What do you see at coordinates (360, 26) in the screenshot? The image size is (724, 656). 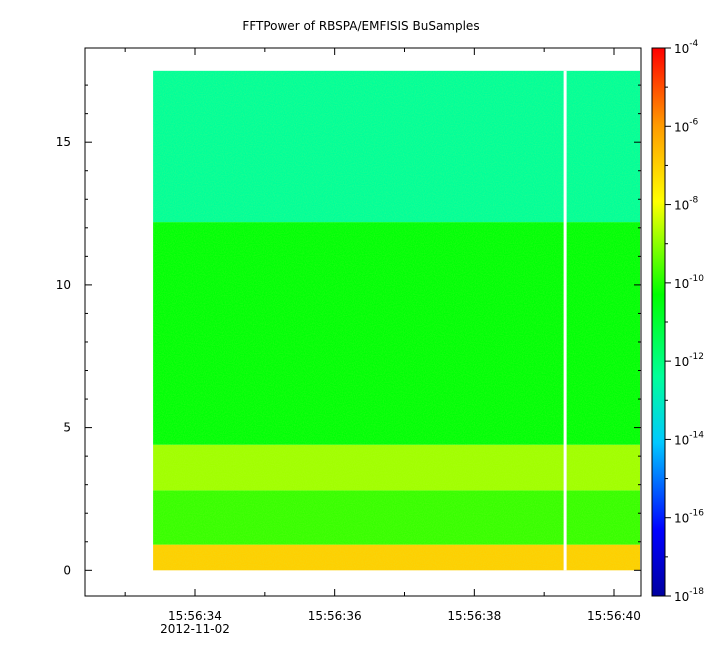 I see `chart-title: FFTPower of RBSPA/EMFISIS BuSamples` at bounding box center [360, 26].